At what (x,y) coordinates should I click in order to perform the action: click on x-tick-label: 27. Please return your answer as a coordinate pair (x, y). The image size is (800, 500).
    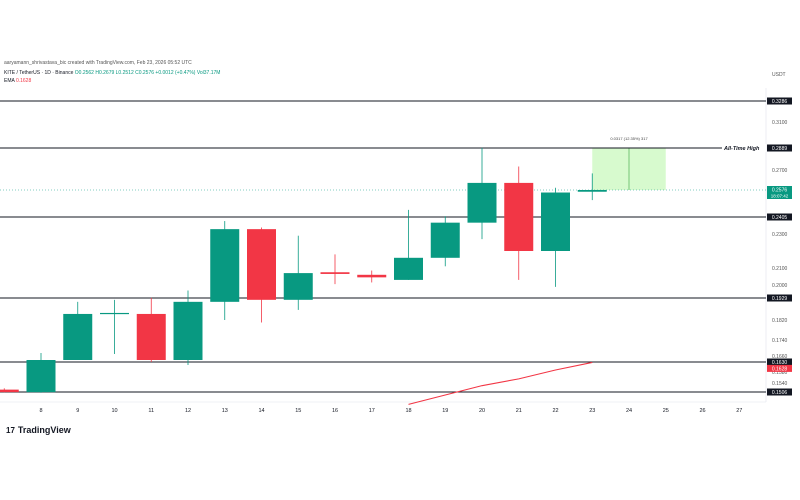
    Looking at the image, I should click on (739, 411).